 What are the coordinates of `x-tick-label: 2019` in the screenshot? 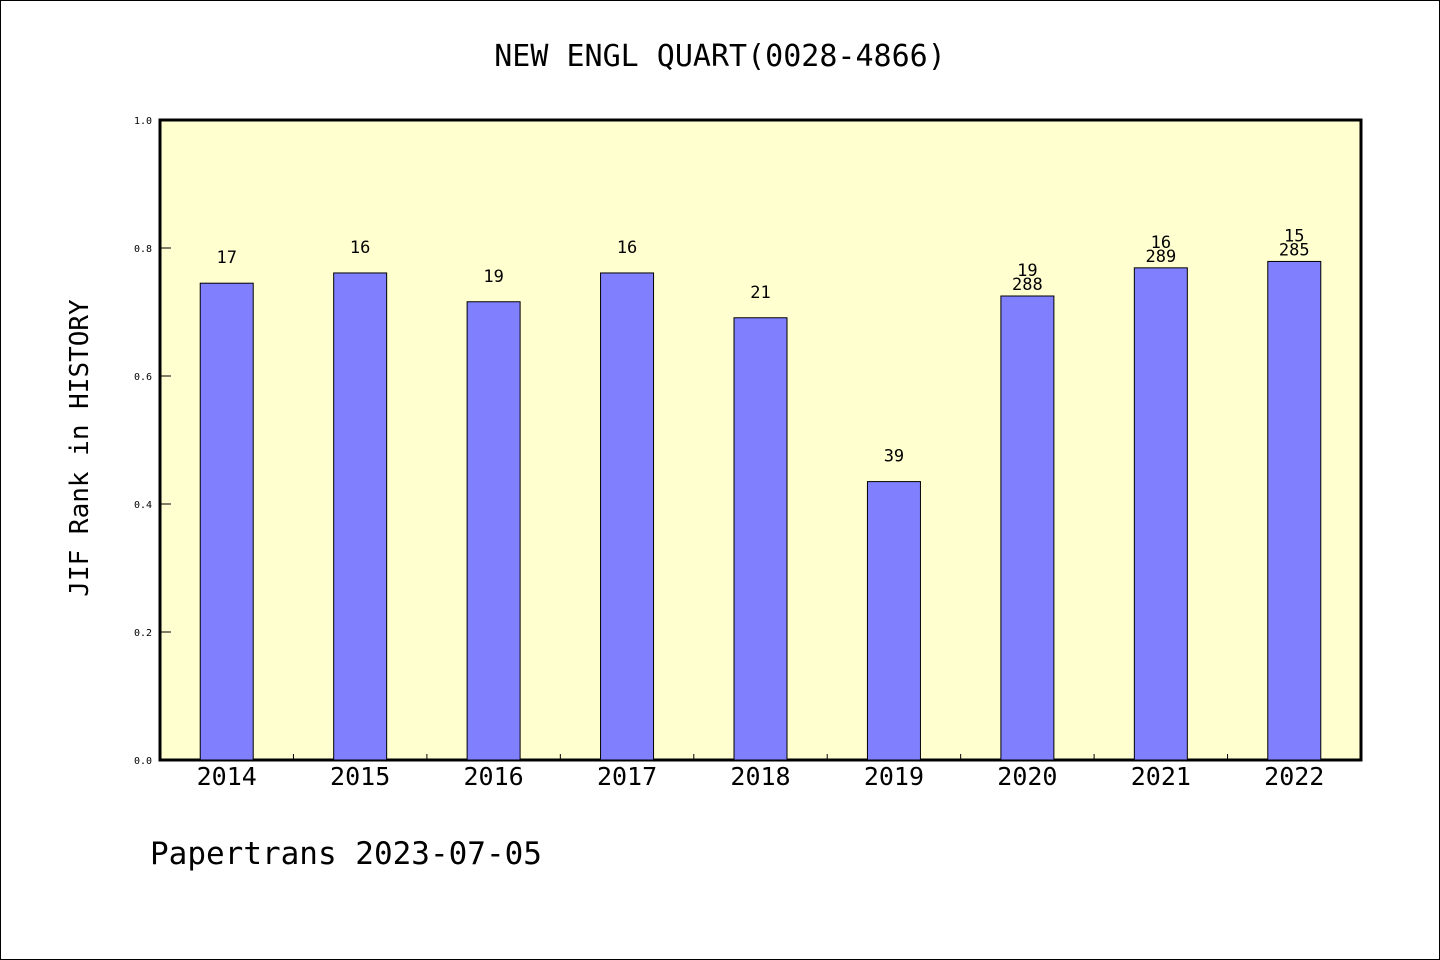 It's located at (894, 776).